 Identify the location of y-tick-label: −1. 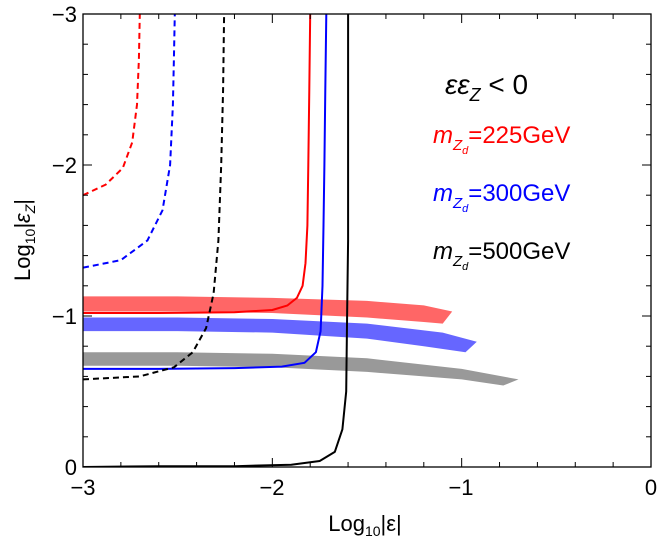
(64, 316).